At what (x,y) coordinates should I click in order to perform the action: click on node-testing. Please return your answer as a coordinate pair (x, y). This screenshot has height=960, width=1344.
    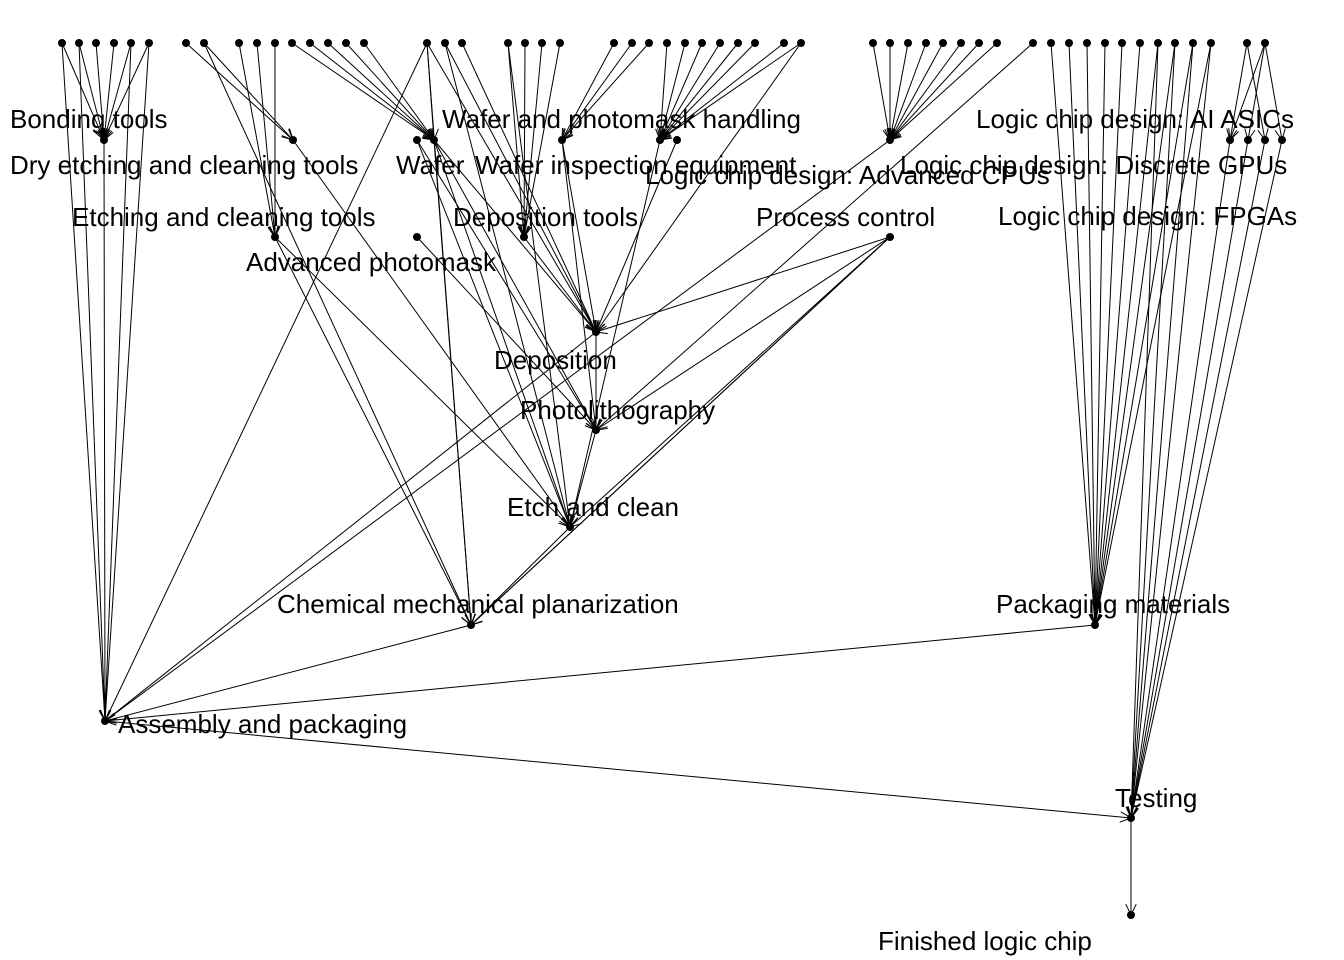
    Looking at the image, I should click on (1131, 818).